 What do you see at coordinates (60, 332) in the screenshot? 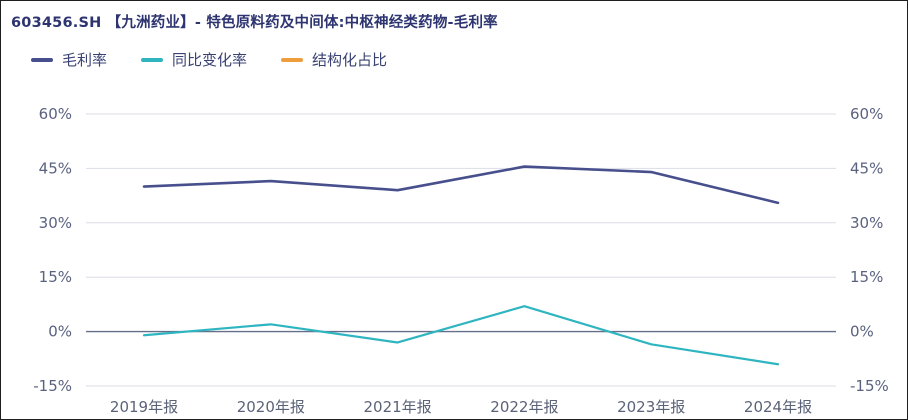
I see `y-axis-label-left: 0%` at bounding box center [60, 332].